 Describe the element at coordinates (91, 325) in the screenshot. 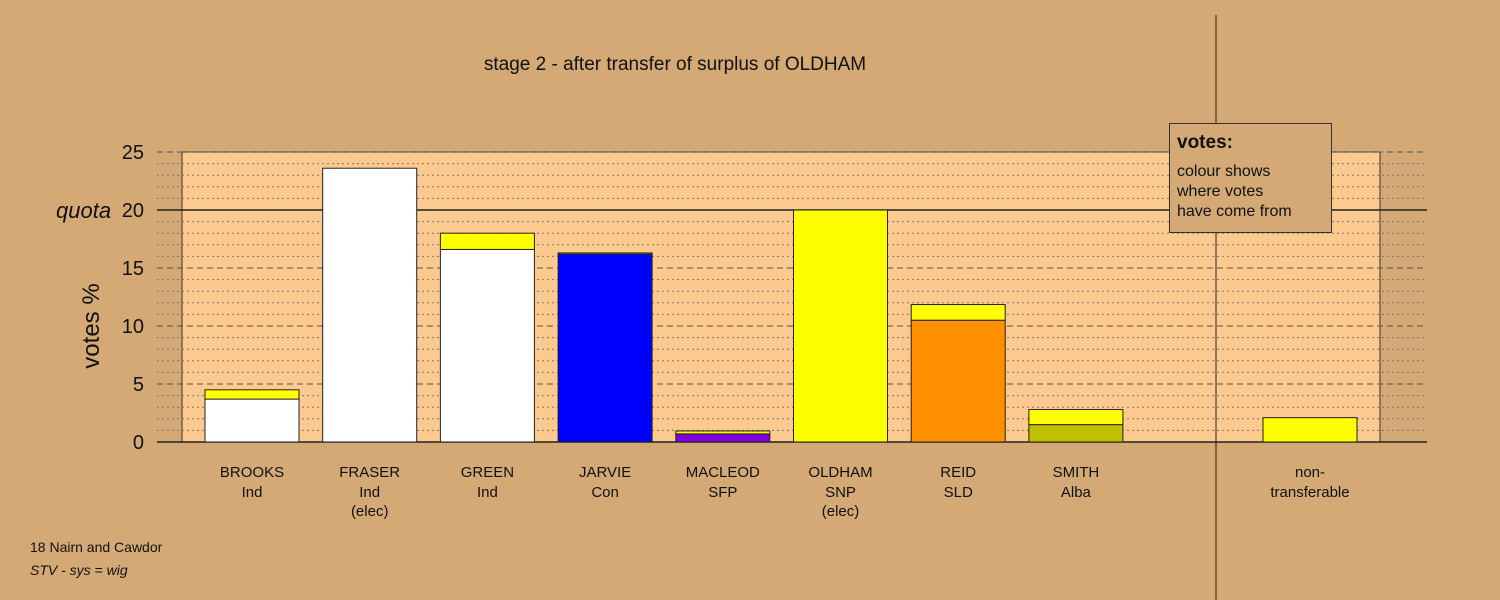

I see `y-axis-label: votes %` at that location.